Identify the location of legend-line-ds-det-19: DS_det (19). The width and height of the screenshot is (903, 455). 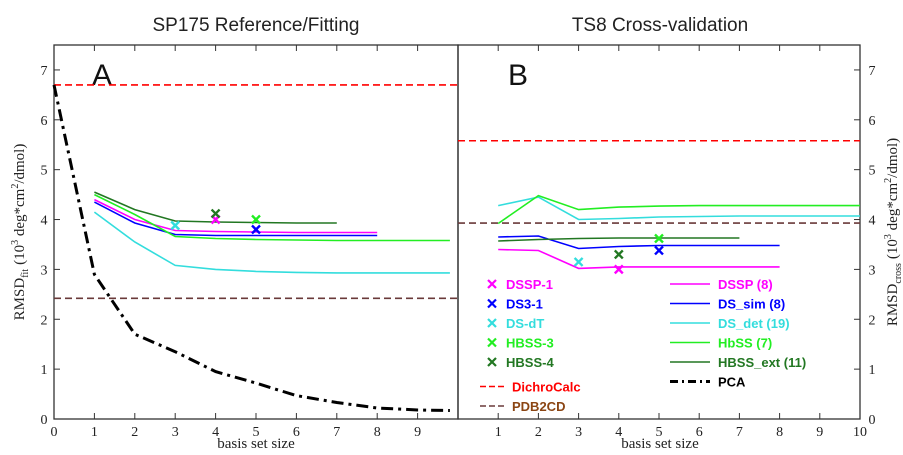
(730, 323).